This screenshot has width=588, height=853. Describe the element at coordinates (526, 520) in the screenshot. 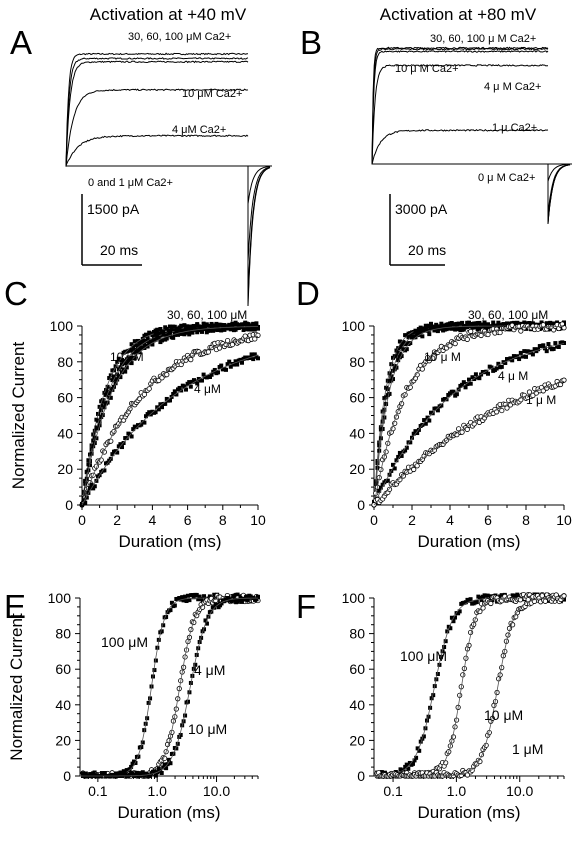

I see `x-tick-label: 8` at that location.